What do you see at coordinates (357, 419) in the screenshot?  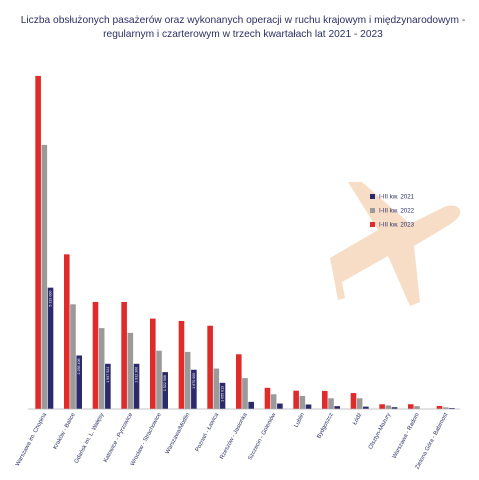 I see `x-tick-label: Łódź` at bounding box center [357, 419].